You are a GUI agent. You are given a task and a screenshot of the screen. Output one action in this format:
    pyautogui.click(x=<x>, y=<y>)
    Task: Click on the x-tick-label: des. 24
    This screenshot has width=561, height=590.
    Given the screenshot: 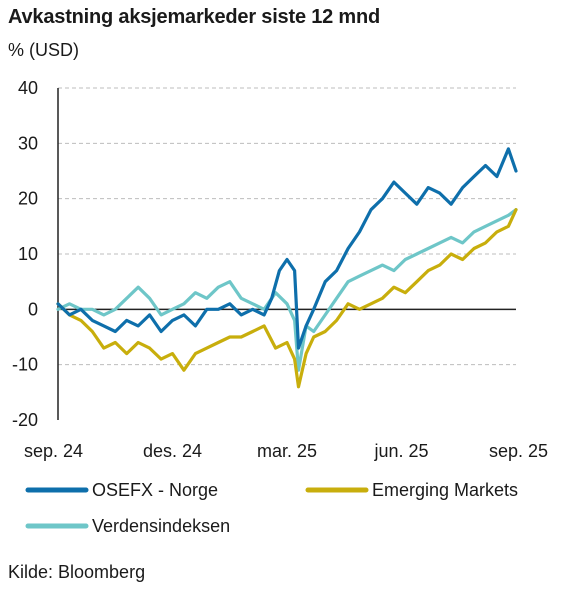 What is the action you would take?
    pyautogui.click(x=172, y=451)
    